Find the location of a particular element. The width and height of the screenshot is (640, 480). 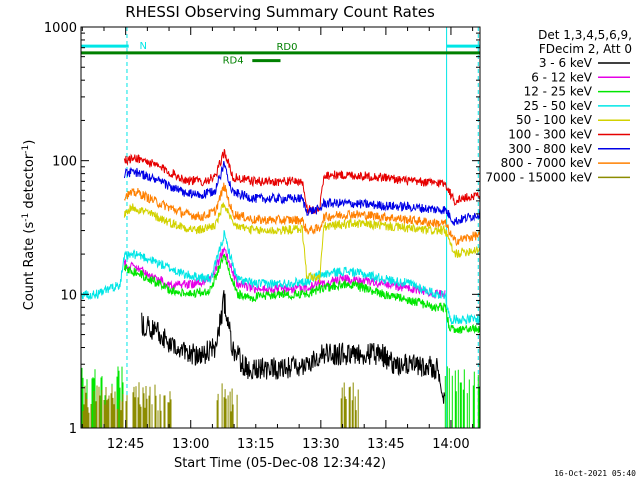

x-tick-label: 13:00 is located at coordinates (190, 444).